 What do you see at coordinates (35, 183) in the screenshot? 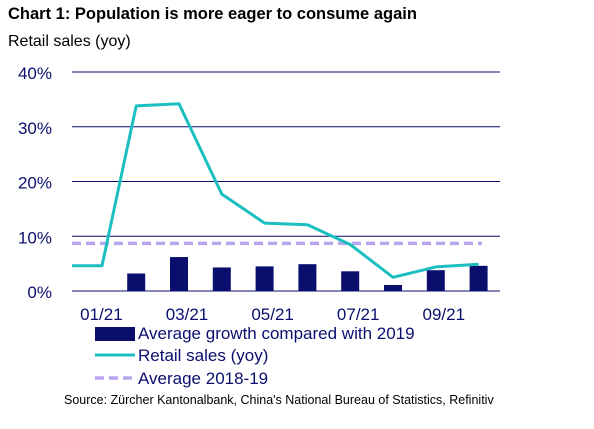
I see `y-tick-label: 20%` at bounding box center [35, 183].